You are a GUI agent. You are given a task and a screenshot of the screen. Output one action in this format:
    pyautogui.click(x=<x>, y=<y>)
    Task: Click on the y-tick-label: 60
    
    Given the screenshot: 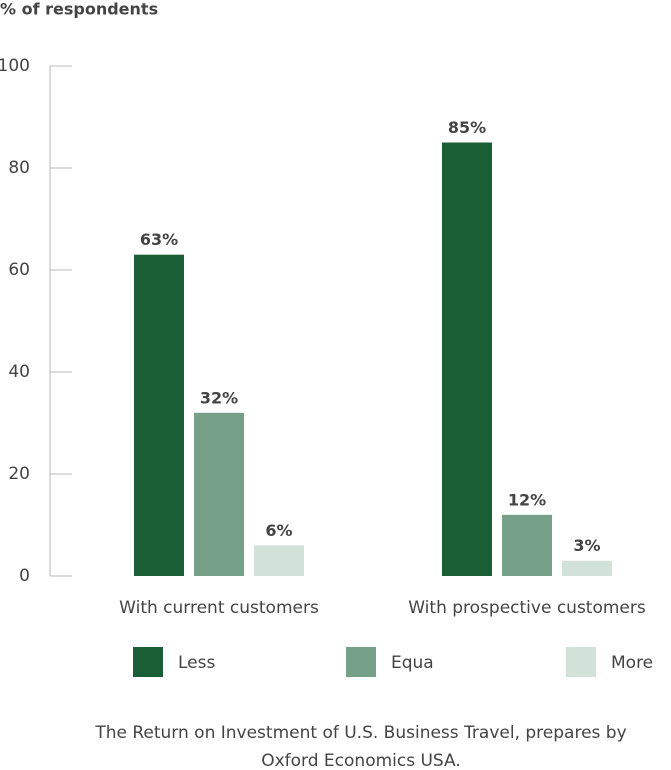 What is the action you would take?
    pyautogui.click(x=19, y=270)
    